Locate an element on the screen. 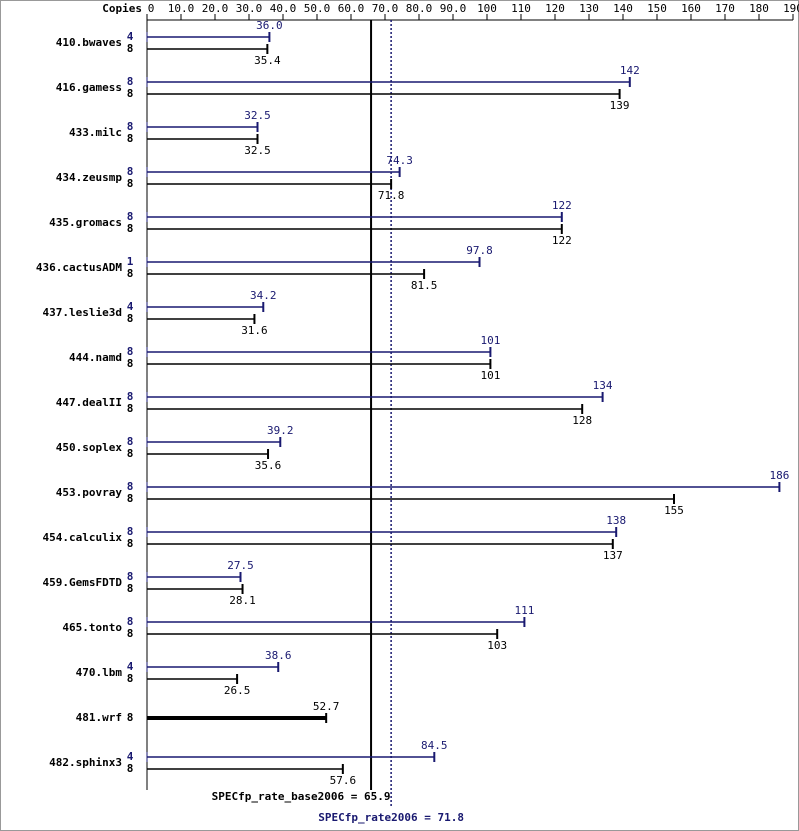 Image resolution: width=799 pixels, height=831 pixels. category-label: 436.cactusADM is located at coordinates (79, 267).